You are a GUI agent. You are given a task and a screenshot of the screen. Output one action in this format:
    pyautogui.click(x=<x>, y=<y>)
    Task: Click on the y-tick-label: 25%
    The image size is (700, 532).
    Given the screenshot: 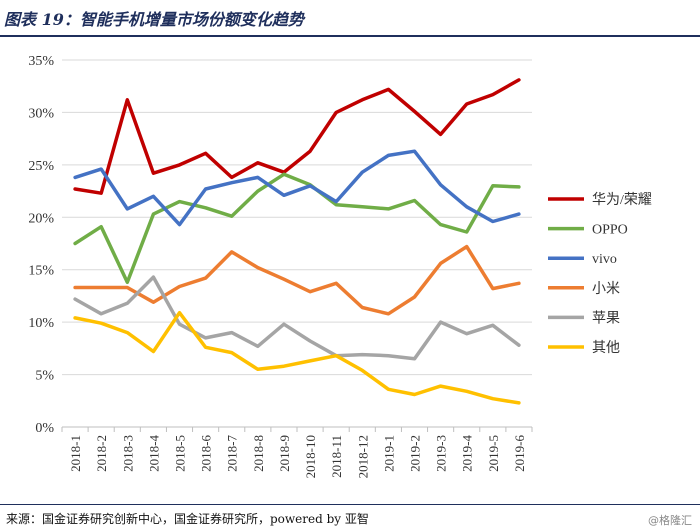 What is the action you would take?
    pyautogui.click(x=41, y=166)
    